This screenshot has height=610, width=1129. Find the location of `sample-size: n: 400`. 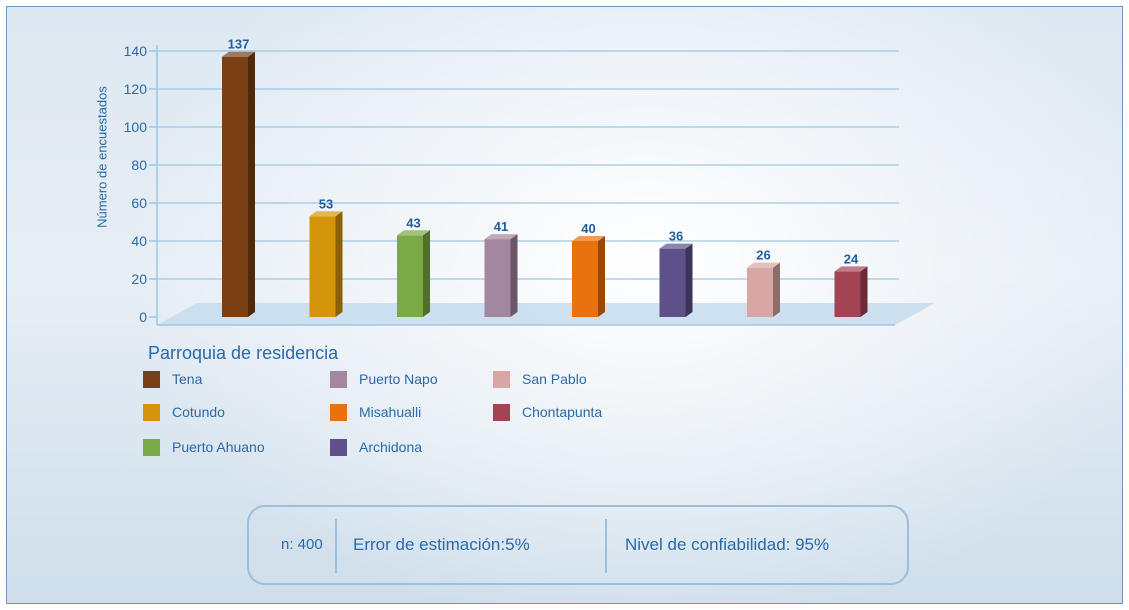

sample-size: n: 400 is located at coordinates (302, 544).